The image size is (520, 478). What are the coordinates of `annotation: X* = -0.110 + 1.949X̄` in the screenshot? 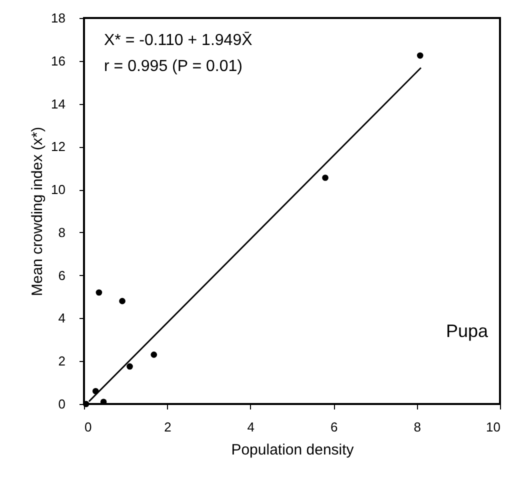 It's located at (178, 40).